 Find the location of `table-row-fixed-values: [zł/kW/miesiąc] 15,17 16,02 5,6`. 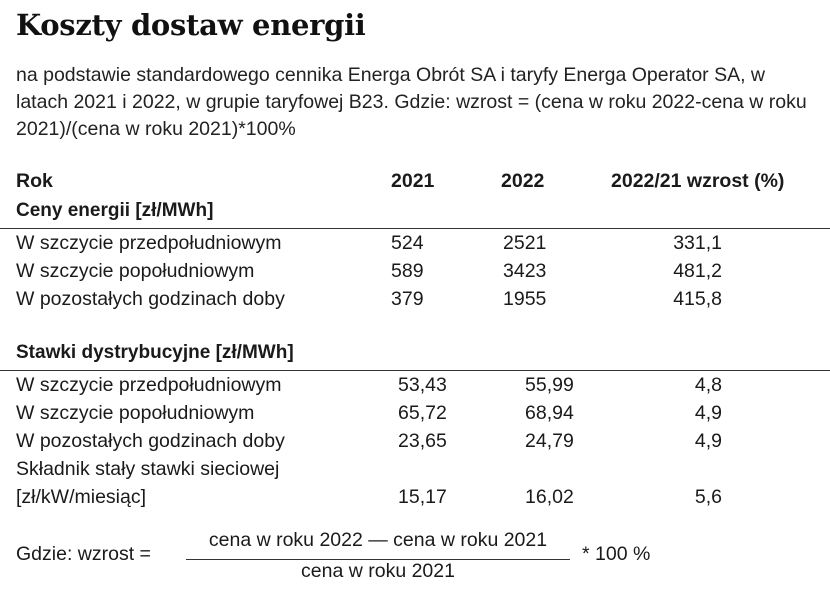

table-row-fixed-values: [zł/kW/miesiąc] 15,17 16,02 5,6 is located at coordinates (415, 500).